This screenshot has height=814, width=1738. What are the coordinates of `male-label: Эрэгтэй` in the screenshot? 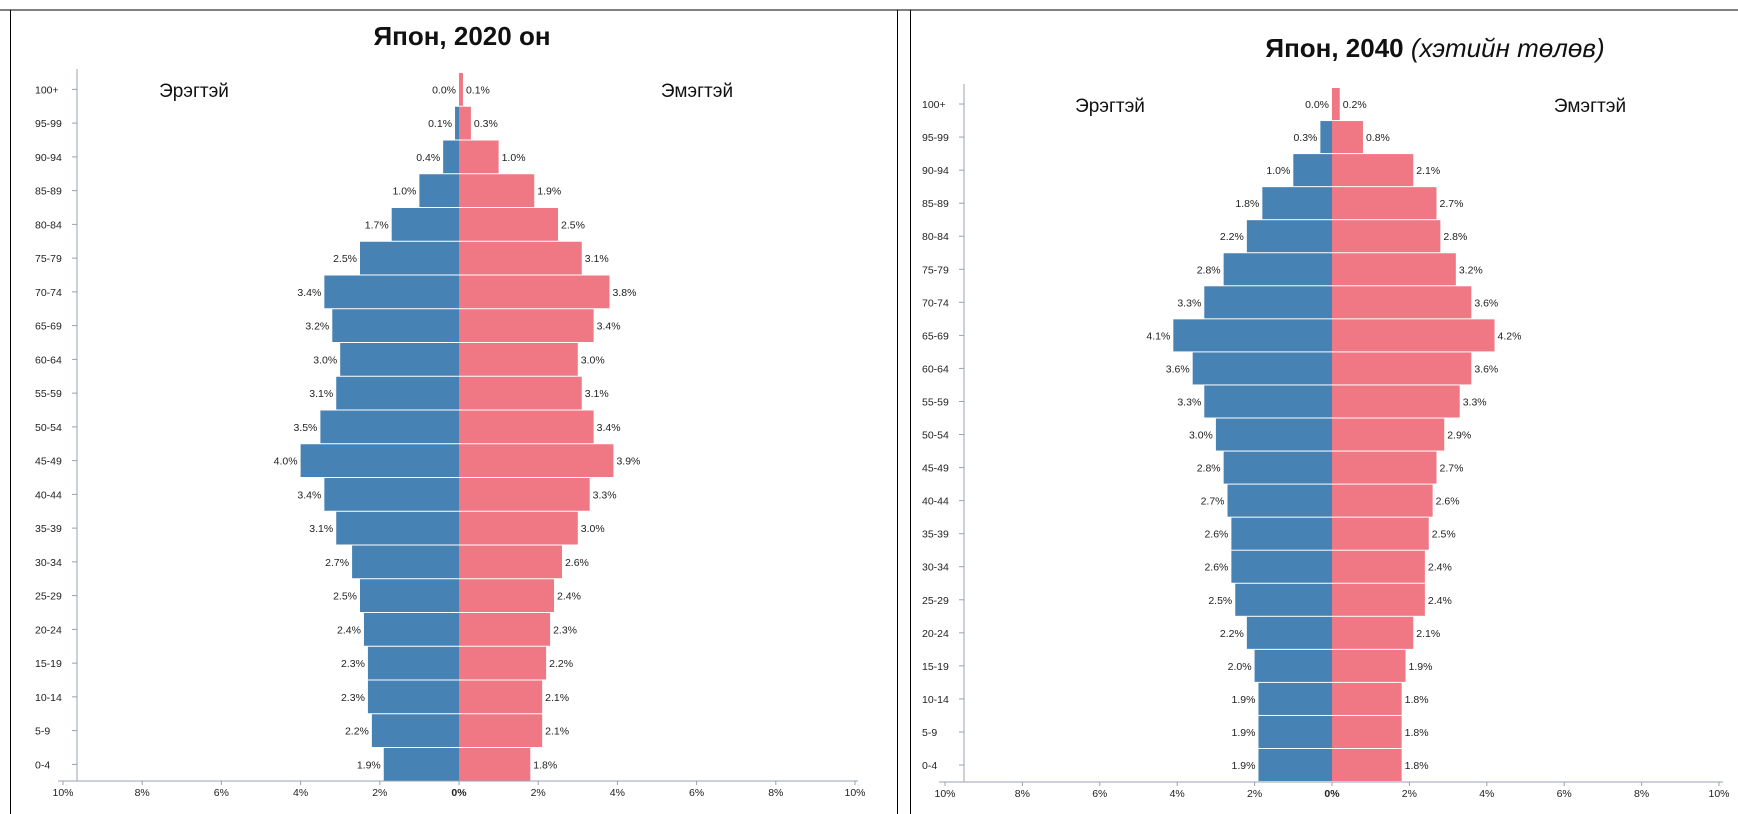 It's located at (1110, 106).